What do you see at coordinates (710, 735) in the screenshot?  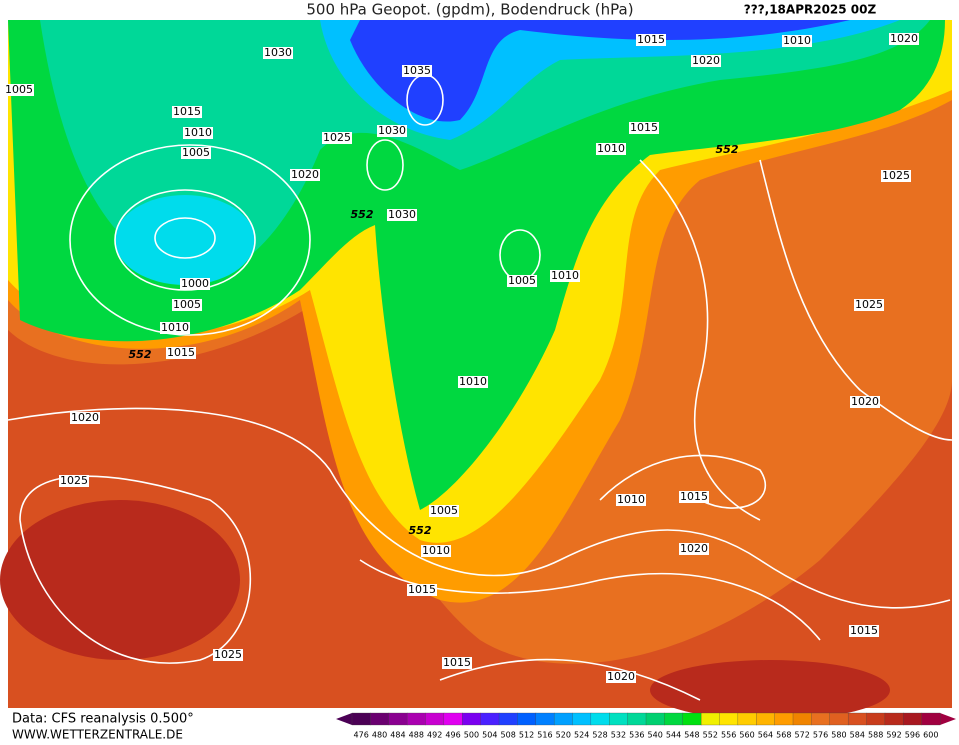 I see `colorbar-label: 552` at bounding box center [710, 735].